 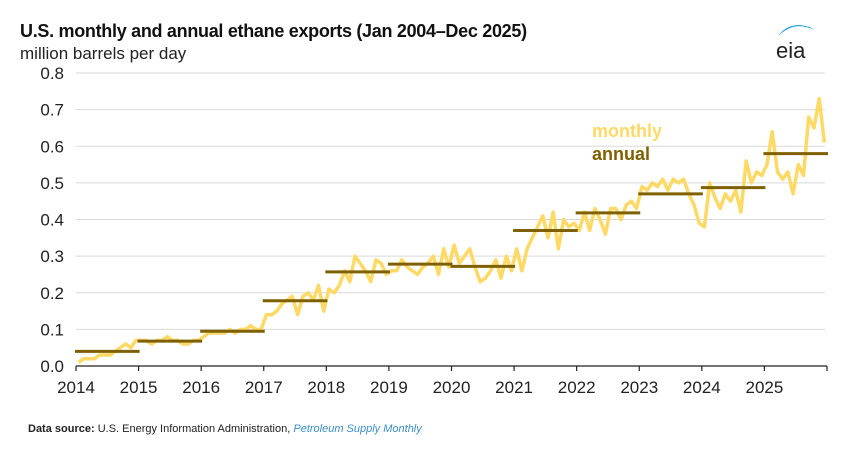 What do you see at coordinates (765, 387) in the screenshot?
I see `x-tick-label: 2025` at bounding box center [765, 387].